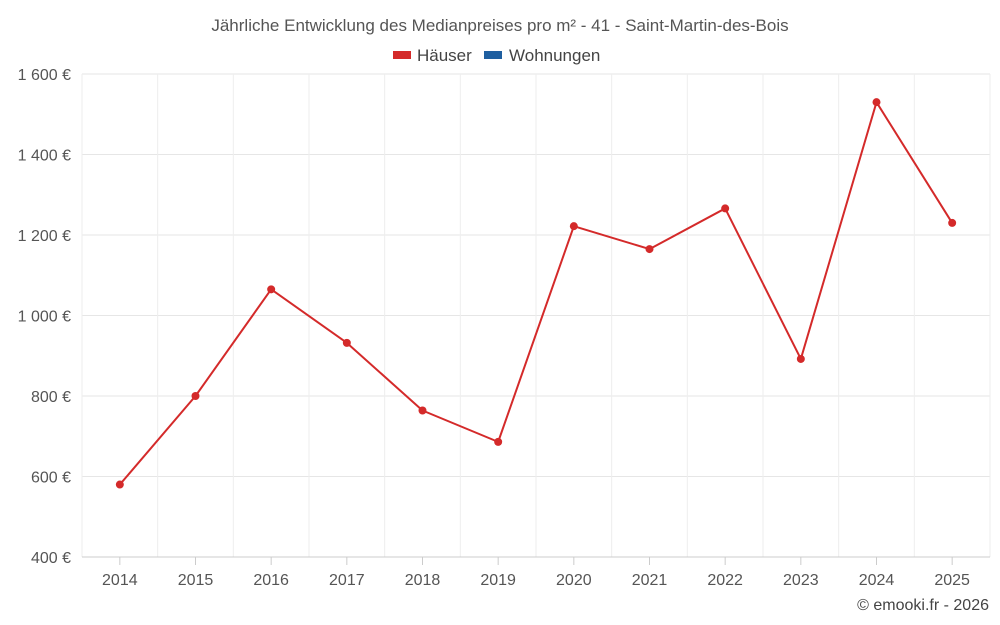 The width and height of the screenshot is (1000, 625). Describe the element at coordinates (51, 397) in the screenshot. I see `y-tick-label: 800 €` at that location.